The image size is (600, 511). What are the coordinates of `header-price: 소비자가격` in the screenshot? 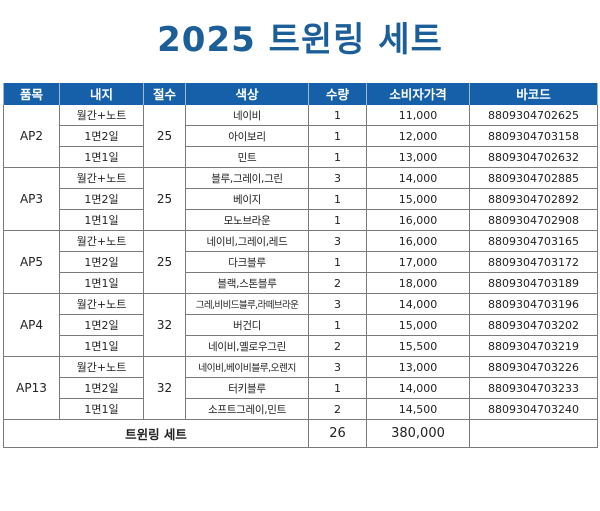 It's located at (418, 94).